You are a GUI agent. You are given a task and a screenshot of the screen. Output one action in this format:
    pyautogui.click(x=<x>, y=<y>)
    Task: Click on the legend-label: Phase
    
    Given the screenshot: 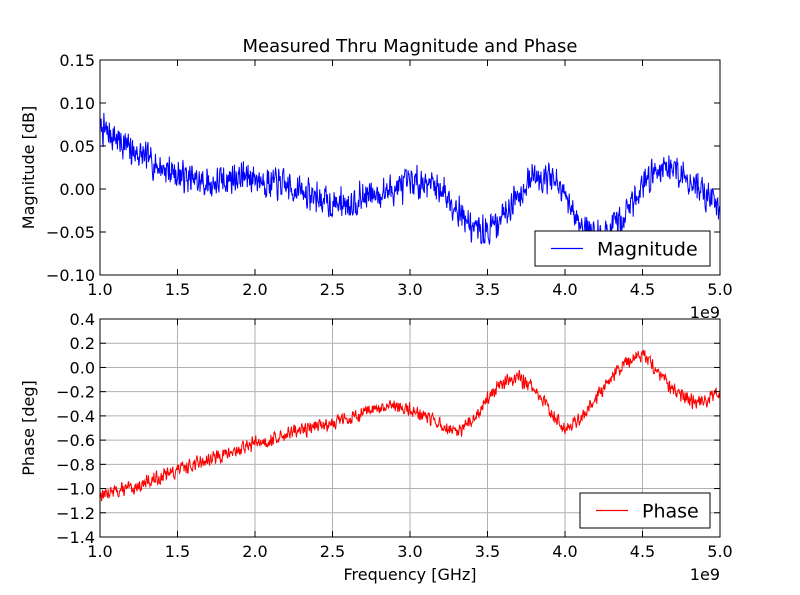 What is the action you would take?
    pyautogui.click(x=670, y=512)
    